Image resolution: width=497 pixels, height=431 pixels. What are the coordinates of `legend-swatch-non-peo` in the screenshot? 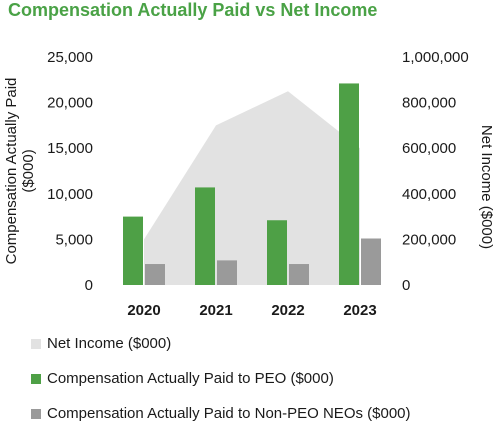 It's located at (36, 413).